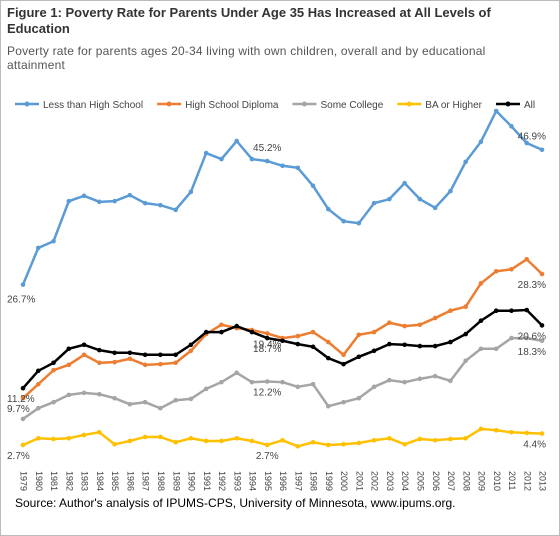 The width and height of the screenshot is (560, 536). Describe the element at coordinates (232, 105) in the screenshot. I see `legend-label: High School Diploma` at that location.